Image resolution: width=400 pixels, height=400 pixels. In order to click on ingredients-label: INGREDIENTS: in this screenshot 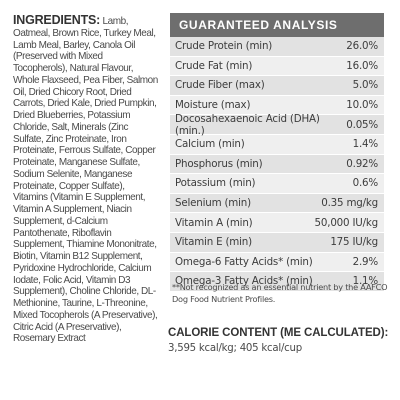, I will do `click(57, 19)`.